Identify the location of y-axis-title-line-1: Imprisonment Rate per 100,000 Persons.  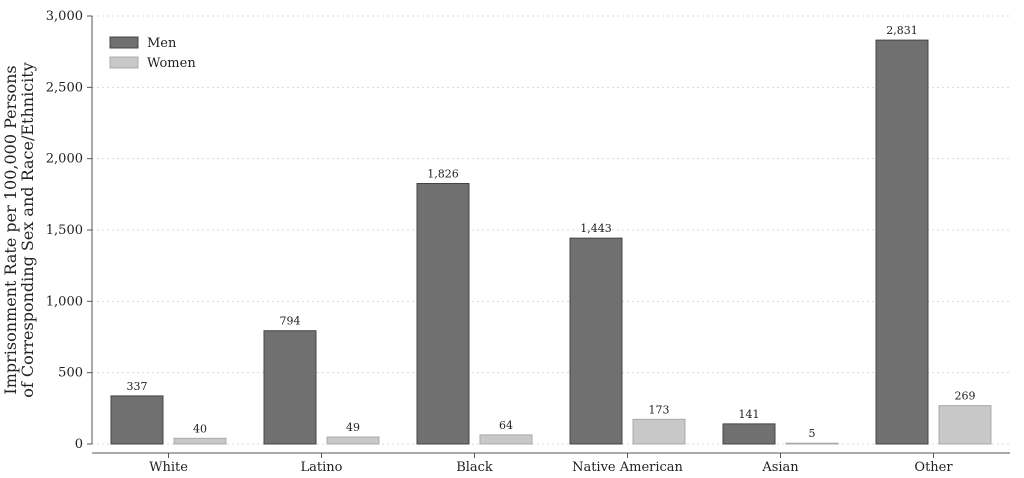
(10, 229).